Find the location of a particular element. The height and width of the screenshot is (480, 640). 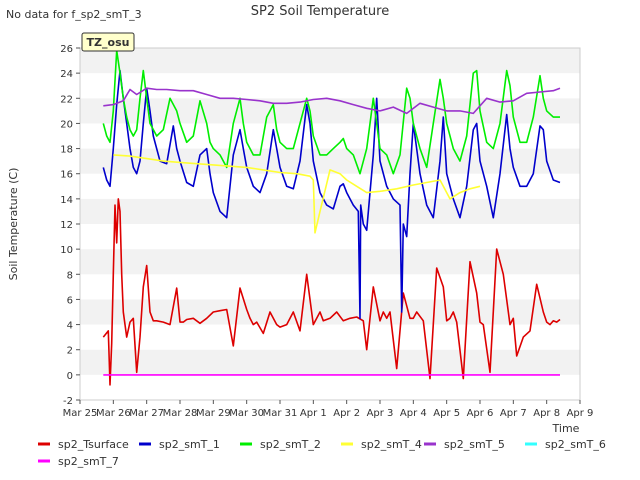

legend-label: sp2_smT_1 is located at coordinates (189, 444).